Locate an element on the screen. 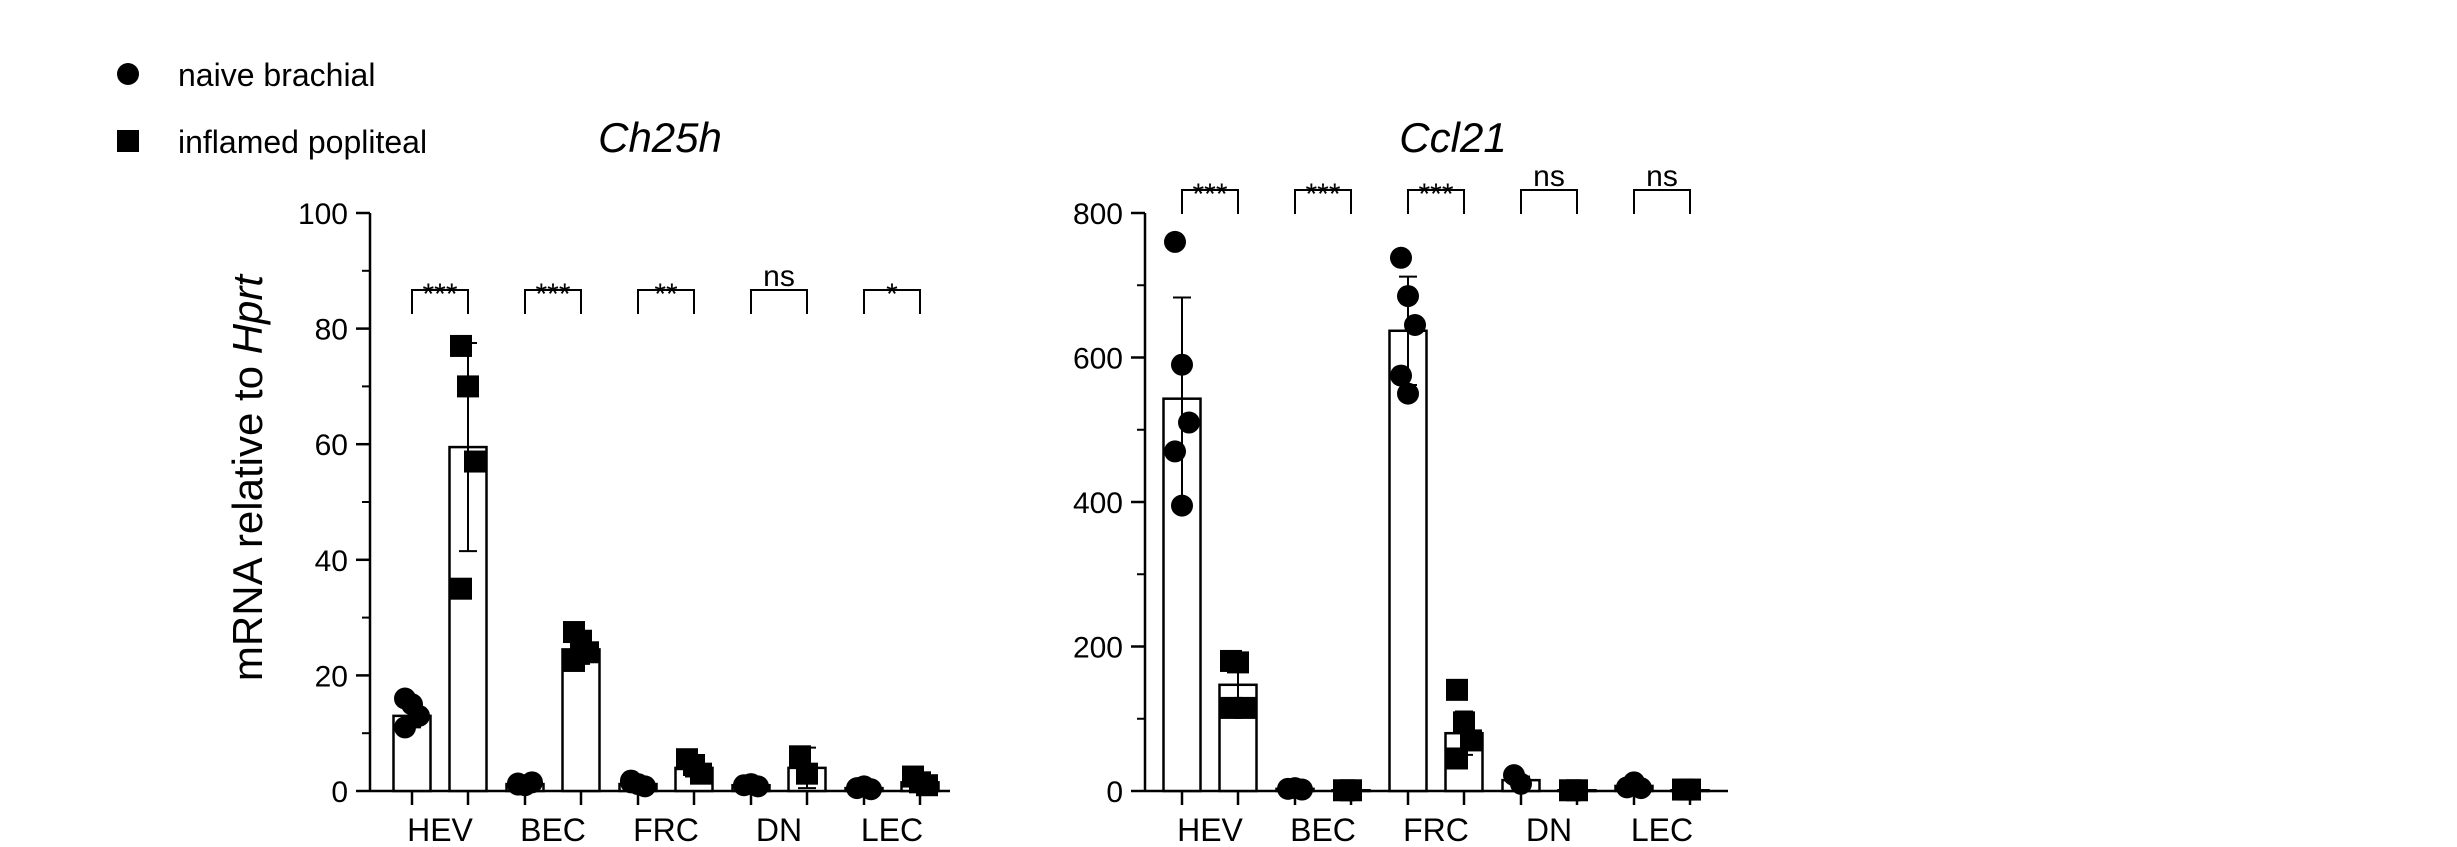 Image resolution: width=2457 pixels, height=847 pixels. y-axis-label-gene: Hprt is located at coordinates (247, 314).